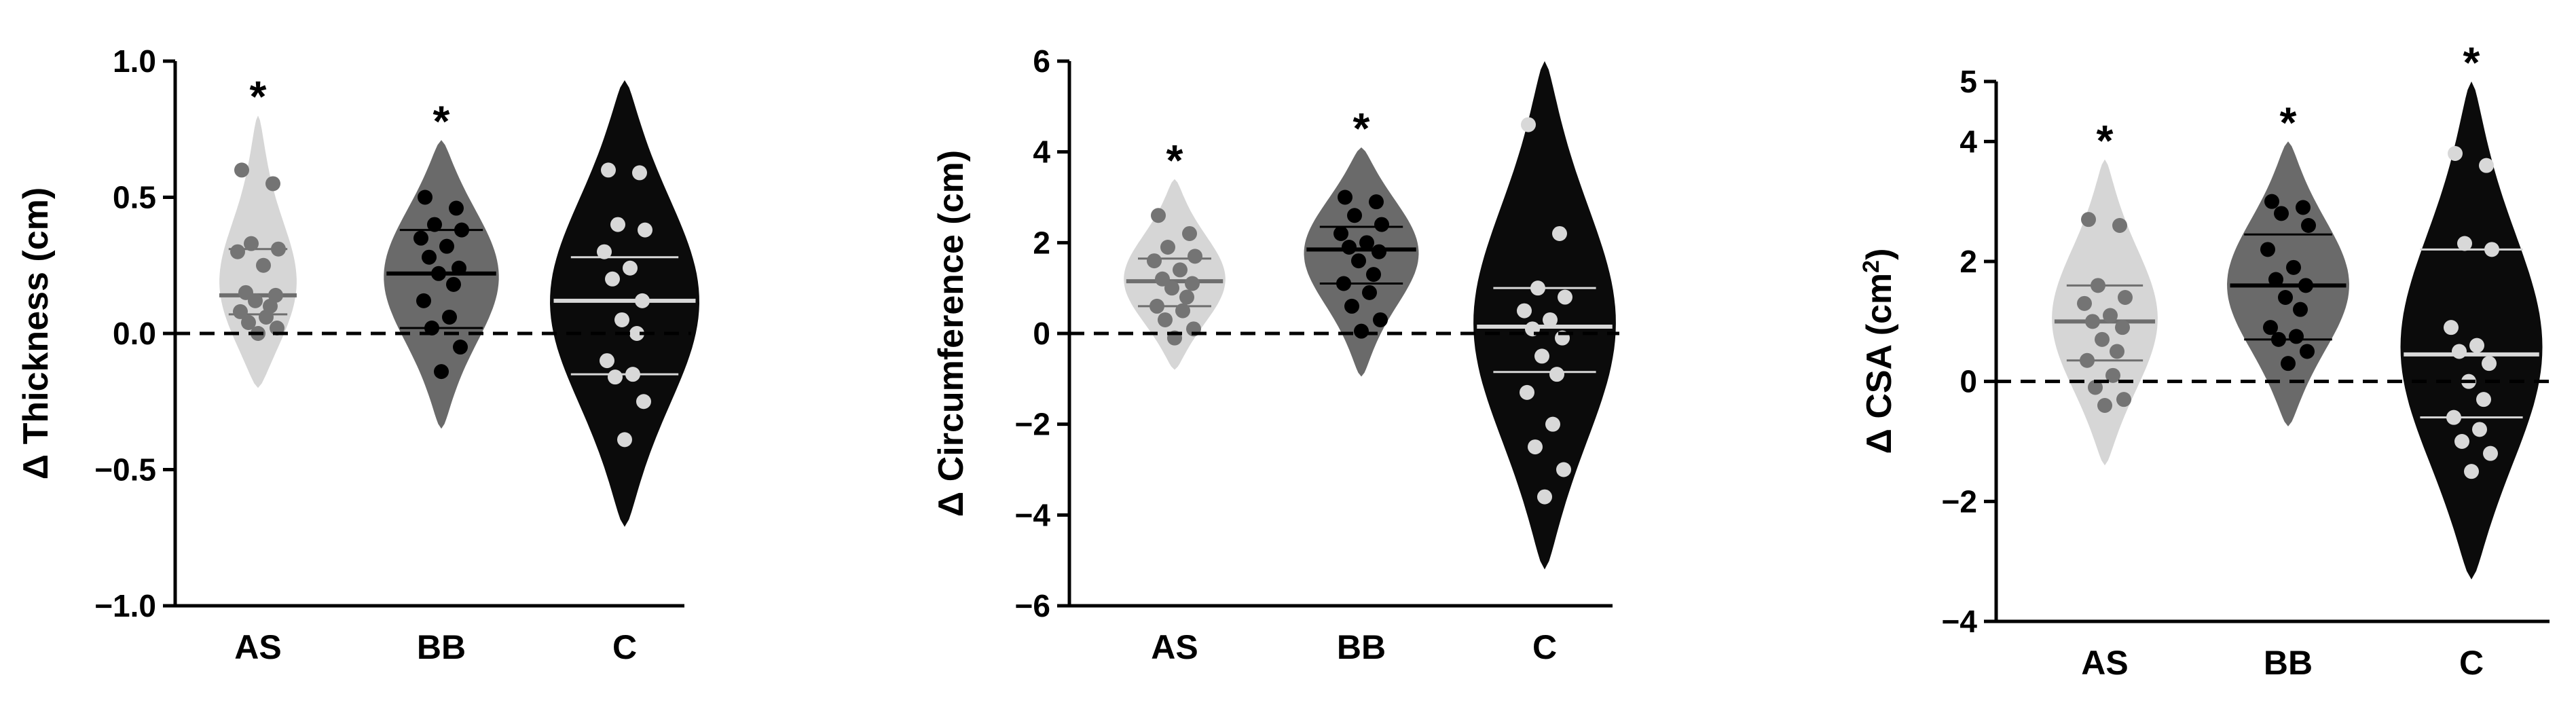 Image resolution: width=2576 pixels, height=709 pixels. Describe the element at coordinates (125, 470) in the screenshot. I see `y-tick-label: −0.5` at that location.